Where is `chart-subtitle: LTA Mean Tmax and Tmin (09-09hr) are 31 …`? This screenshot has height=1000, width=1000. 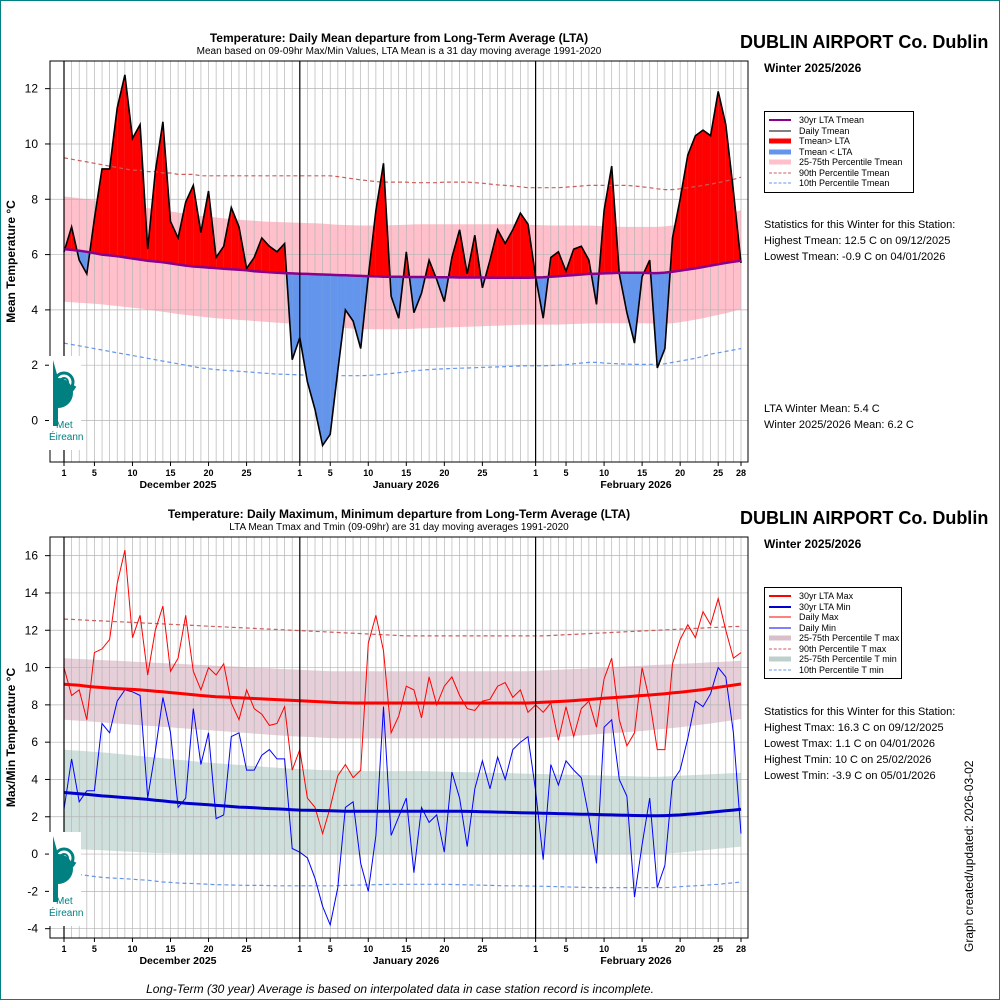 chart-subtitle: LTA Mean Tmax and Tmin (09-09hr) are 31 … is located at coordinates (399, 527).